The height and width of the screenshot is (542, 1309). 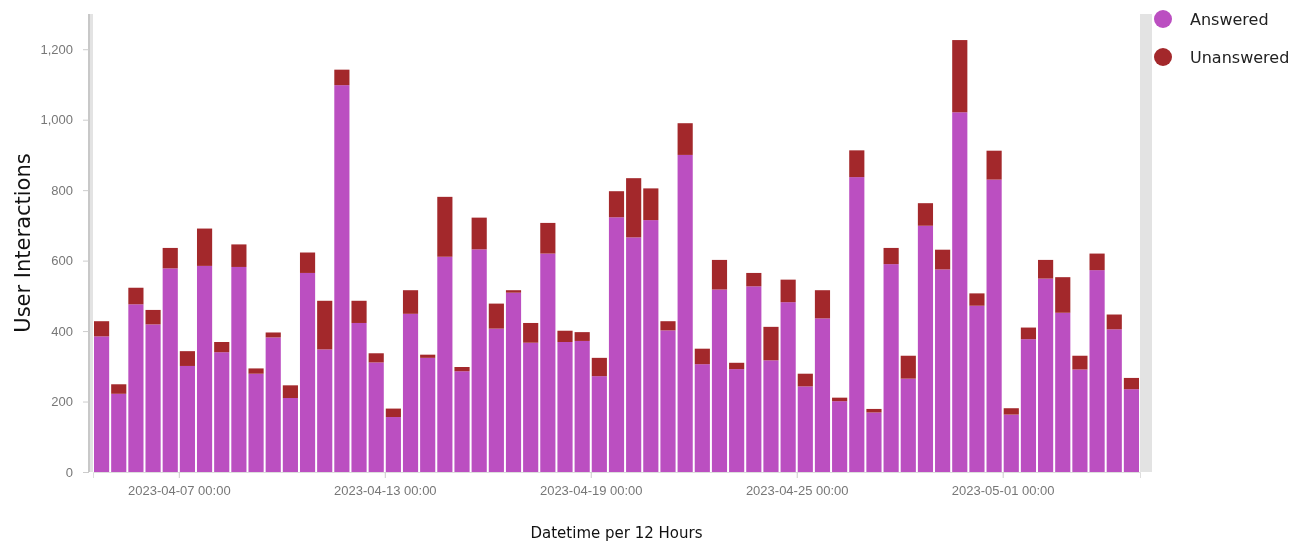 What do you see at coordinates (62, 190) in the screenshot?
I see `y-tick-label: 800` at bounding box center [62, 190].